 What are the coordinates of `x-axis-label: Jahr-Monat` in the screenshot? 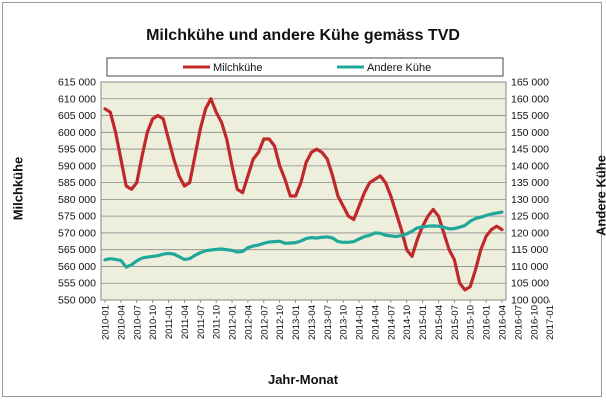 It's located at (303, 379).